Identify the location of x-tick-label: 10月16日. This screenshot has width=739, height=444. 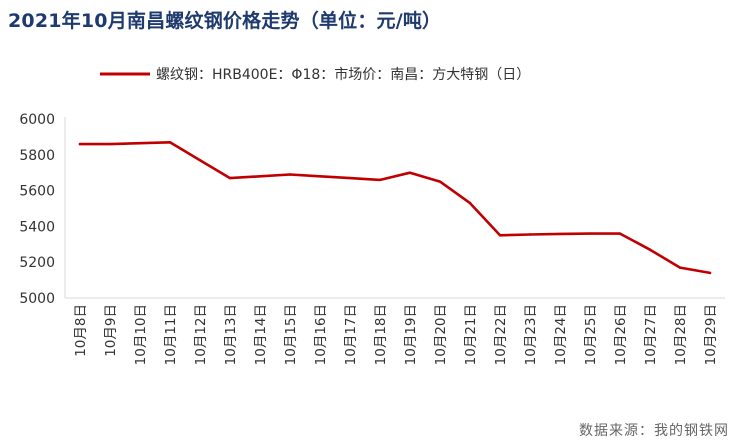
(321, 334).